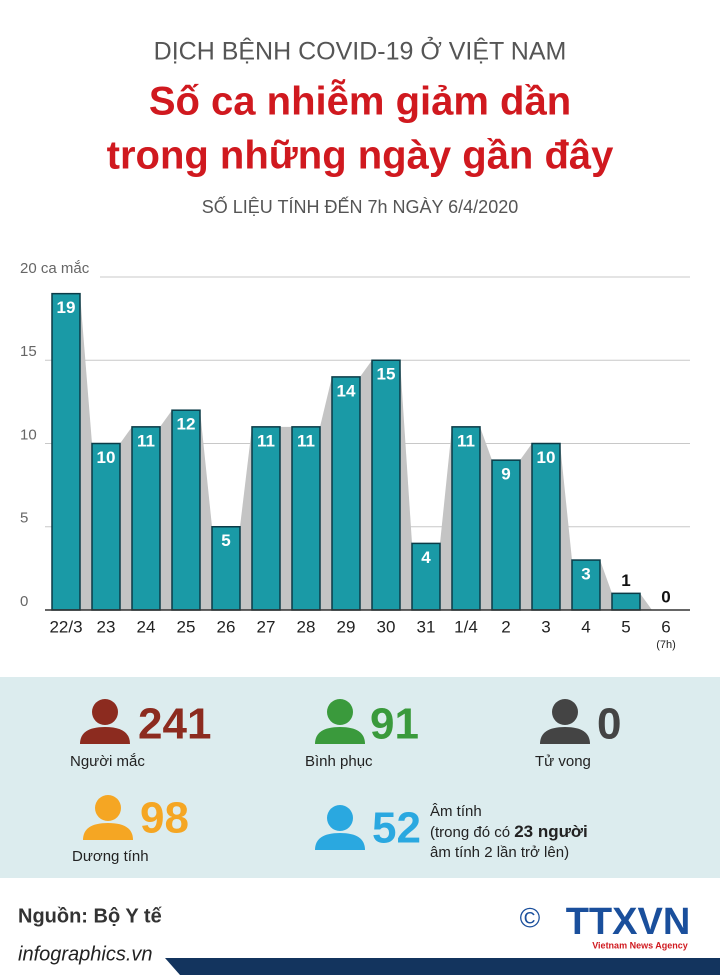 Image resolution: width=720 pixels, height=975 pixels. Describe the element at coordinates (360, 206) in the screenshot. I see `subtitle: SỐ LIỆU TÍNH ĐẾN 7h NGÀY 6/4/2020` at that location.